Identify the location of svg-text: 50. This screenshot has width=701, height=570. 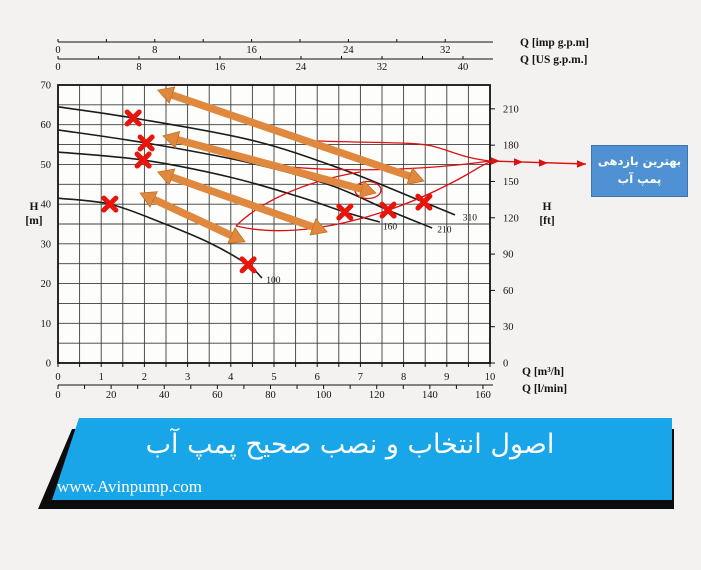
(46, 165).